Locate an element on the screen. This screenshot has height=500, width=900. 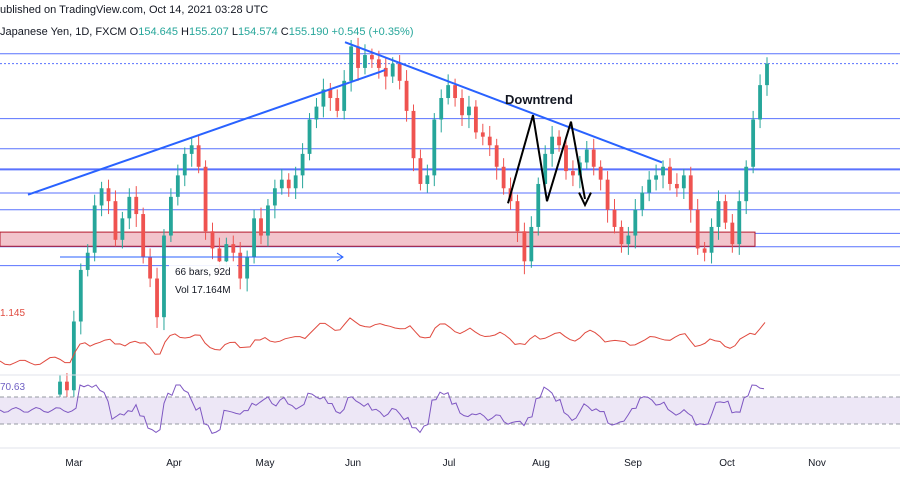
rsi-line is located at coordinates (382, 409).